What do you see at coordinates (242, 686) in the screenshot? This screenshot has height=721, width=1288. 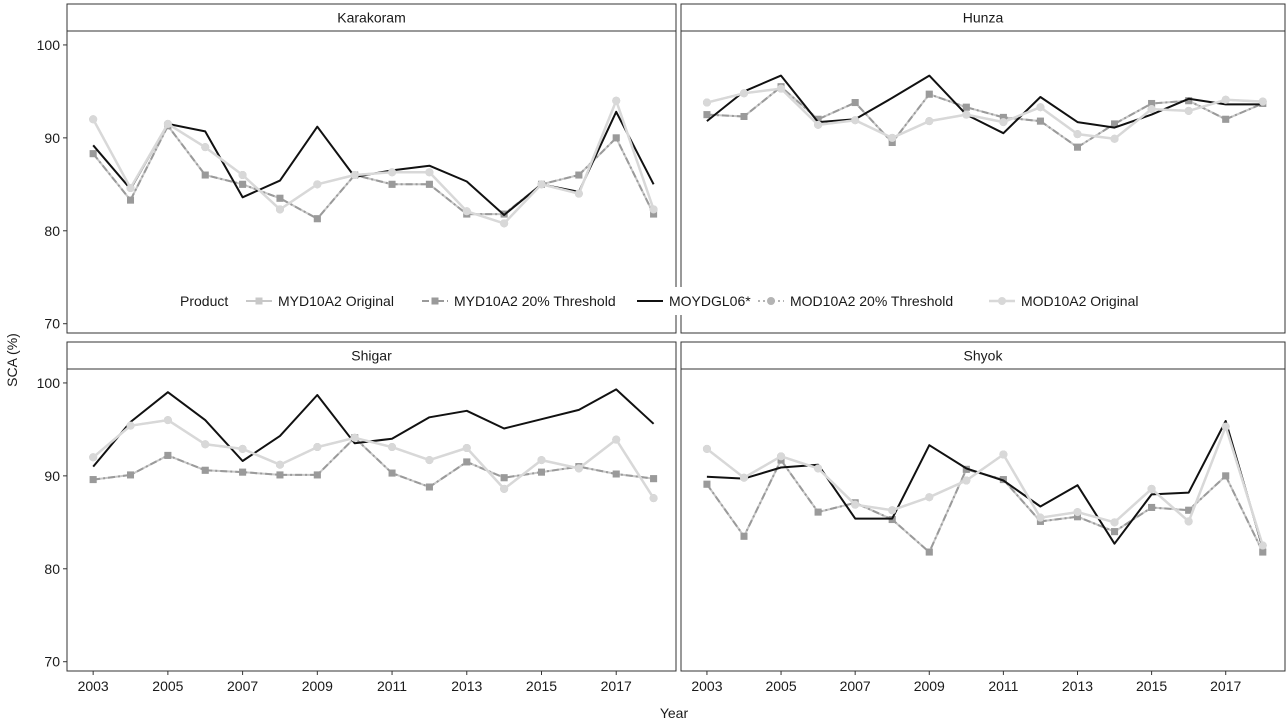 I see `x-tick-label: 2007` at bounding box center [242, 686].